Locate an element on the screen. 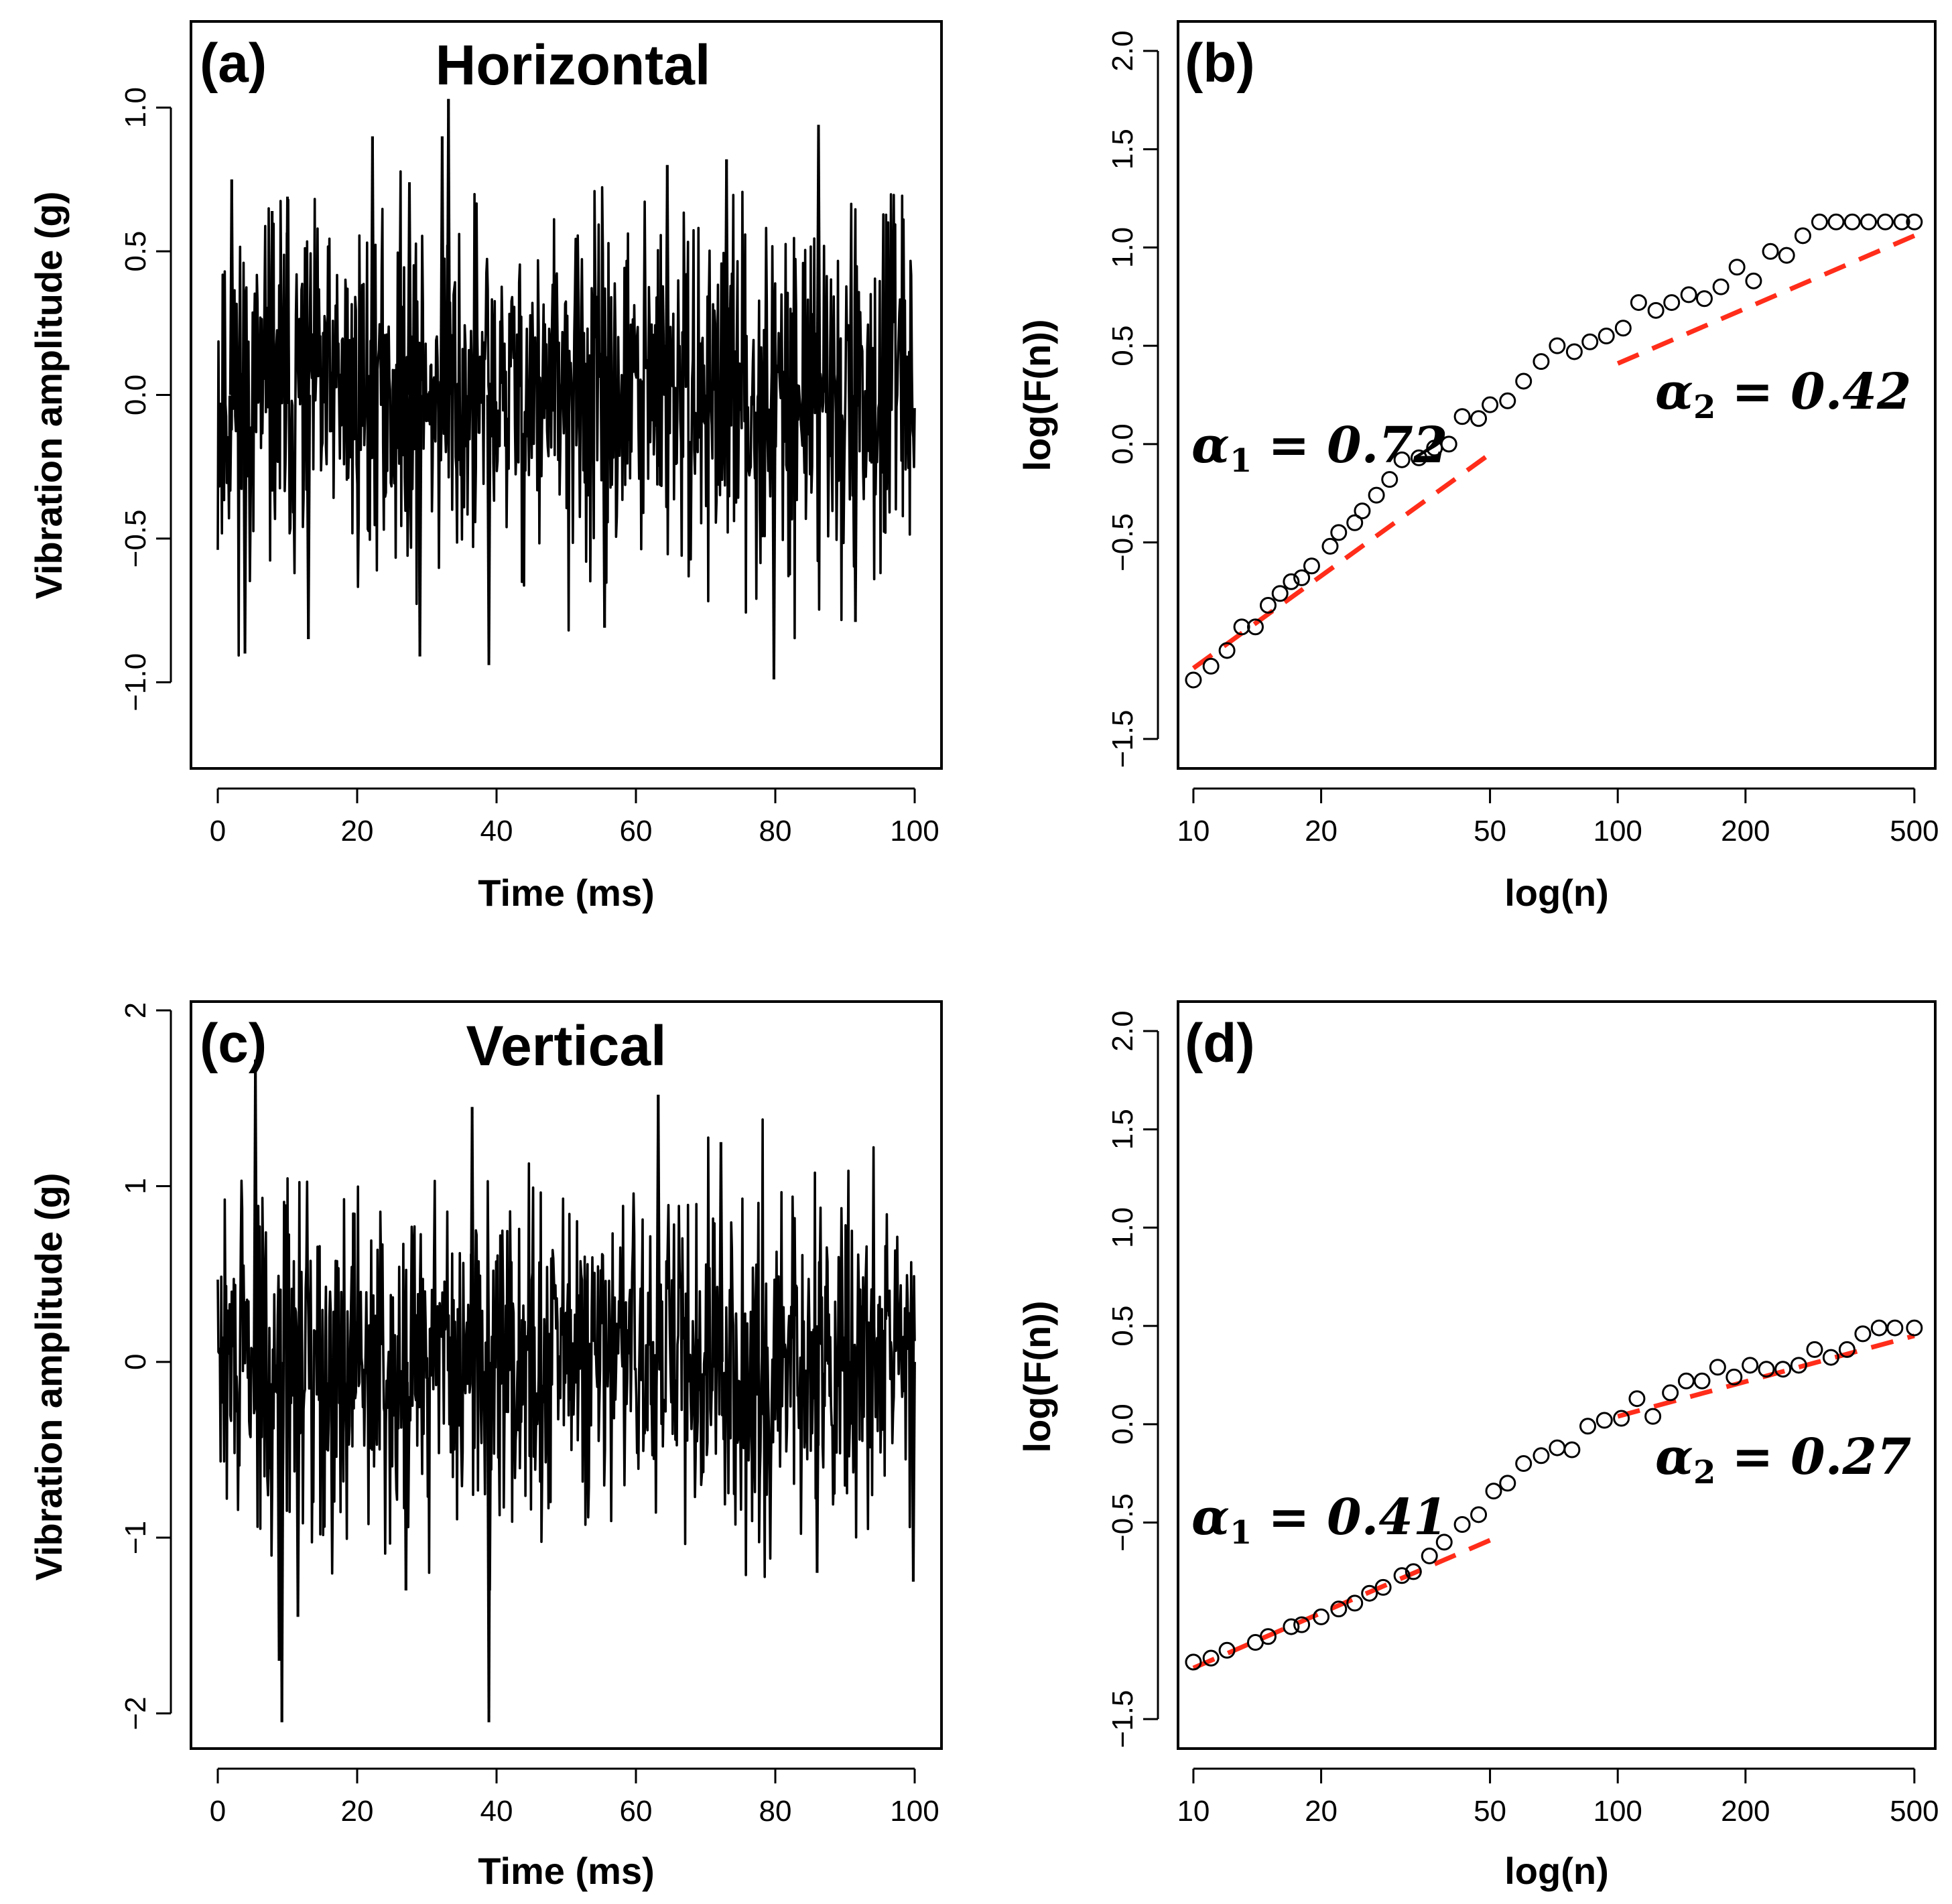  y-tick-label: 1.5 is located at coordinates (1122, 1129).